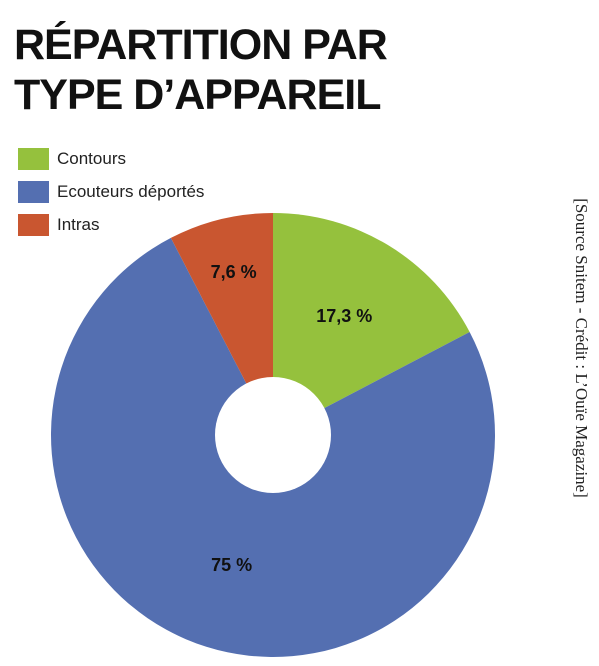  What do you see at coordinates (234, 272) in the screenshot?
I see `slice-label-intras: 7,6 %` at bounding box center [234, 272].